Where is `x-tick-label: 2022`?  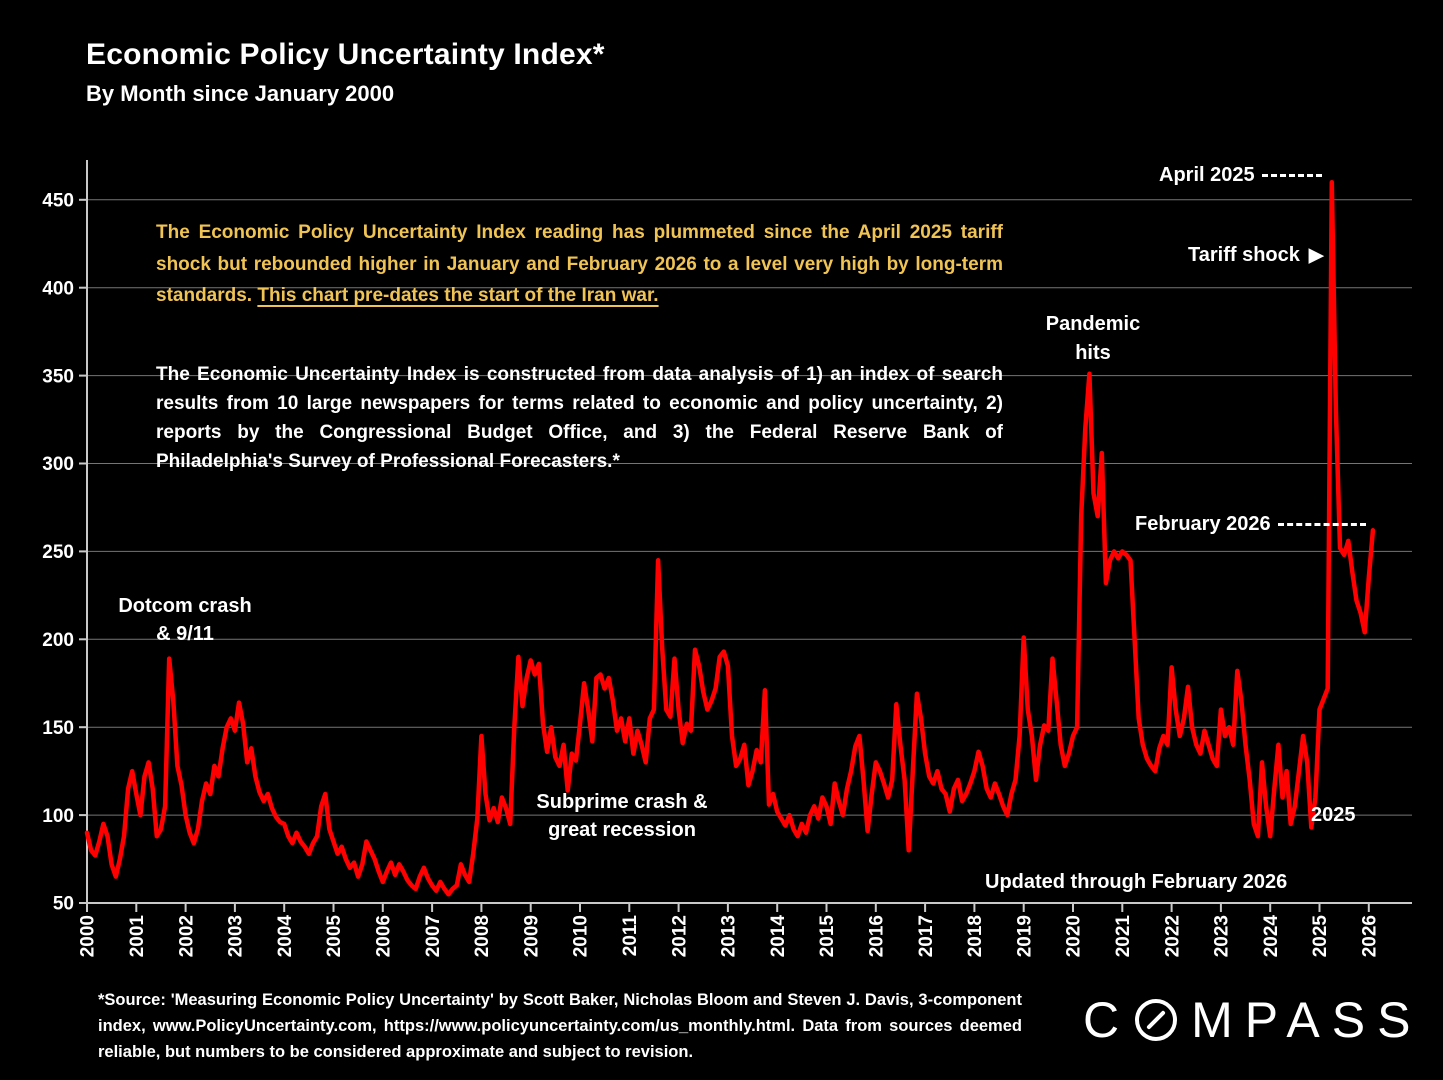 x-tick-label: 2022 is located at coordinates (1172, 936).